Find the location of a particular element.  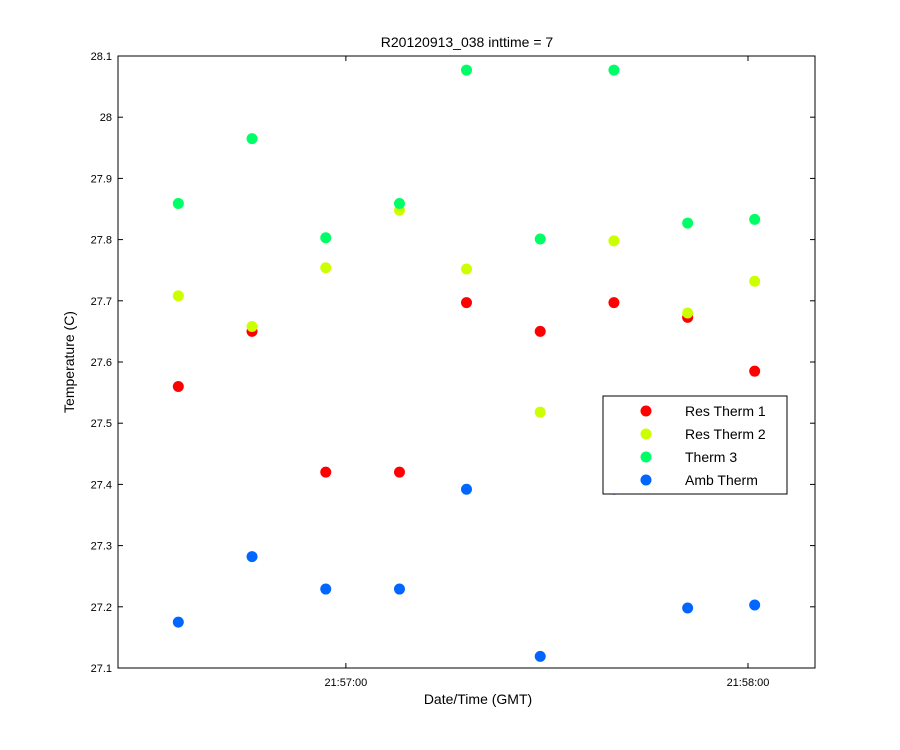

y-tick-label: 27.7 is located at coordinates (101, 302).